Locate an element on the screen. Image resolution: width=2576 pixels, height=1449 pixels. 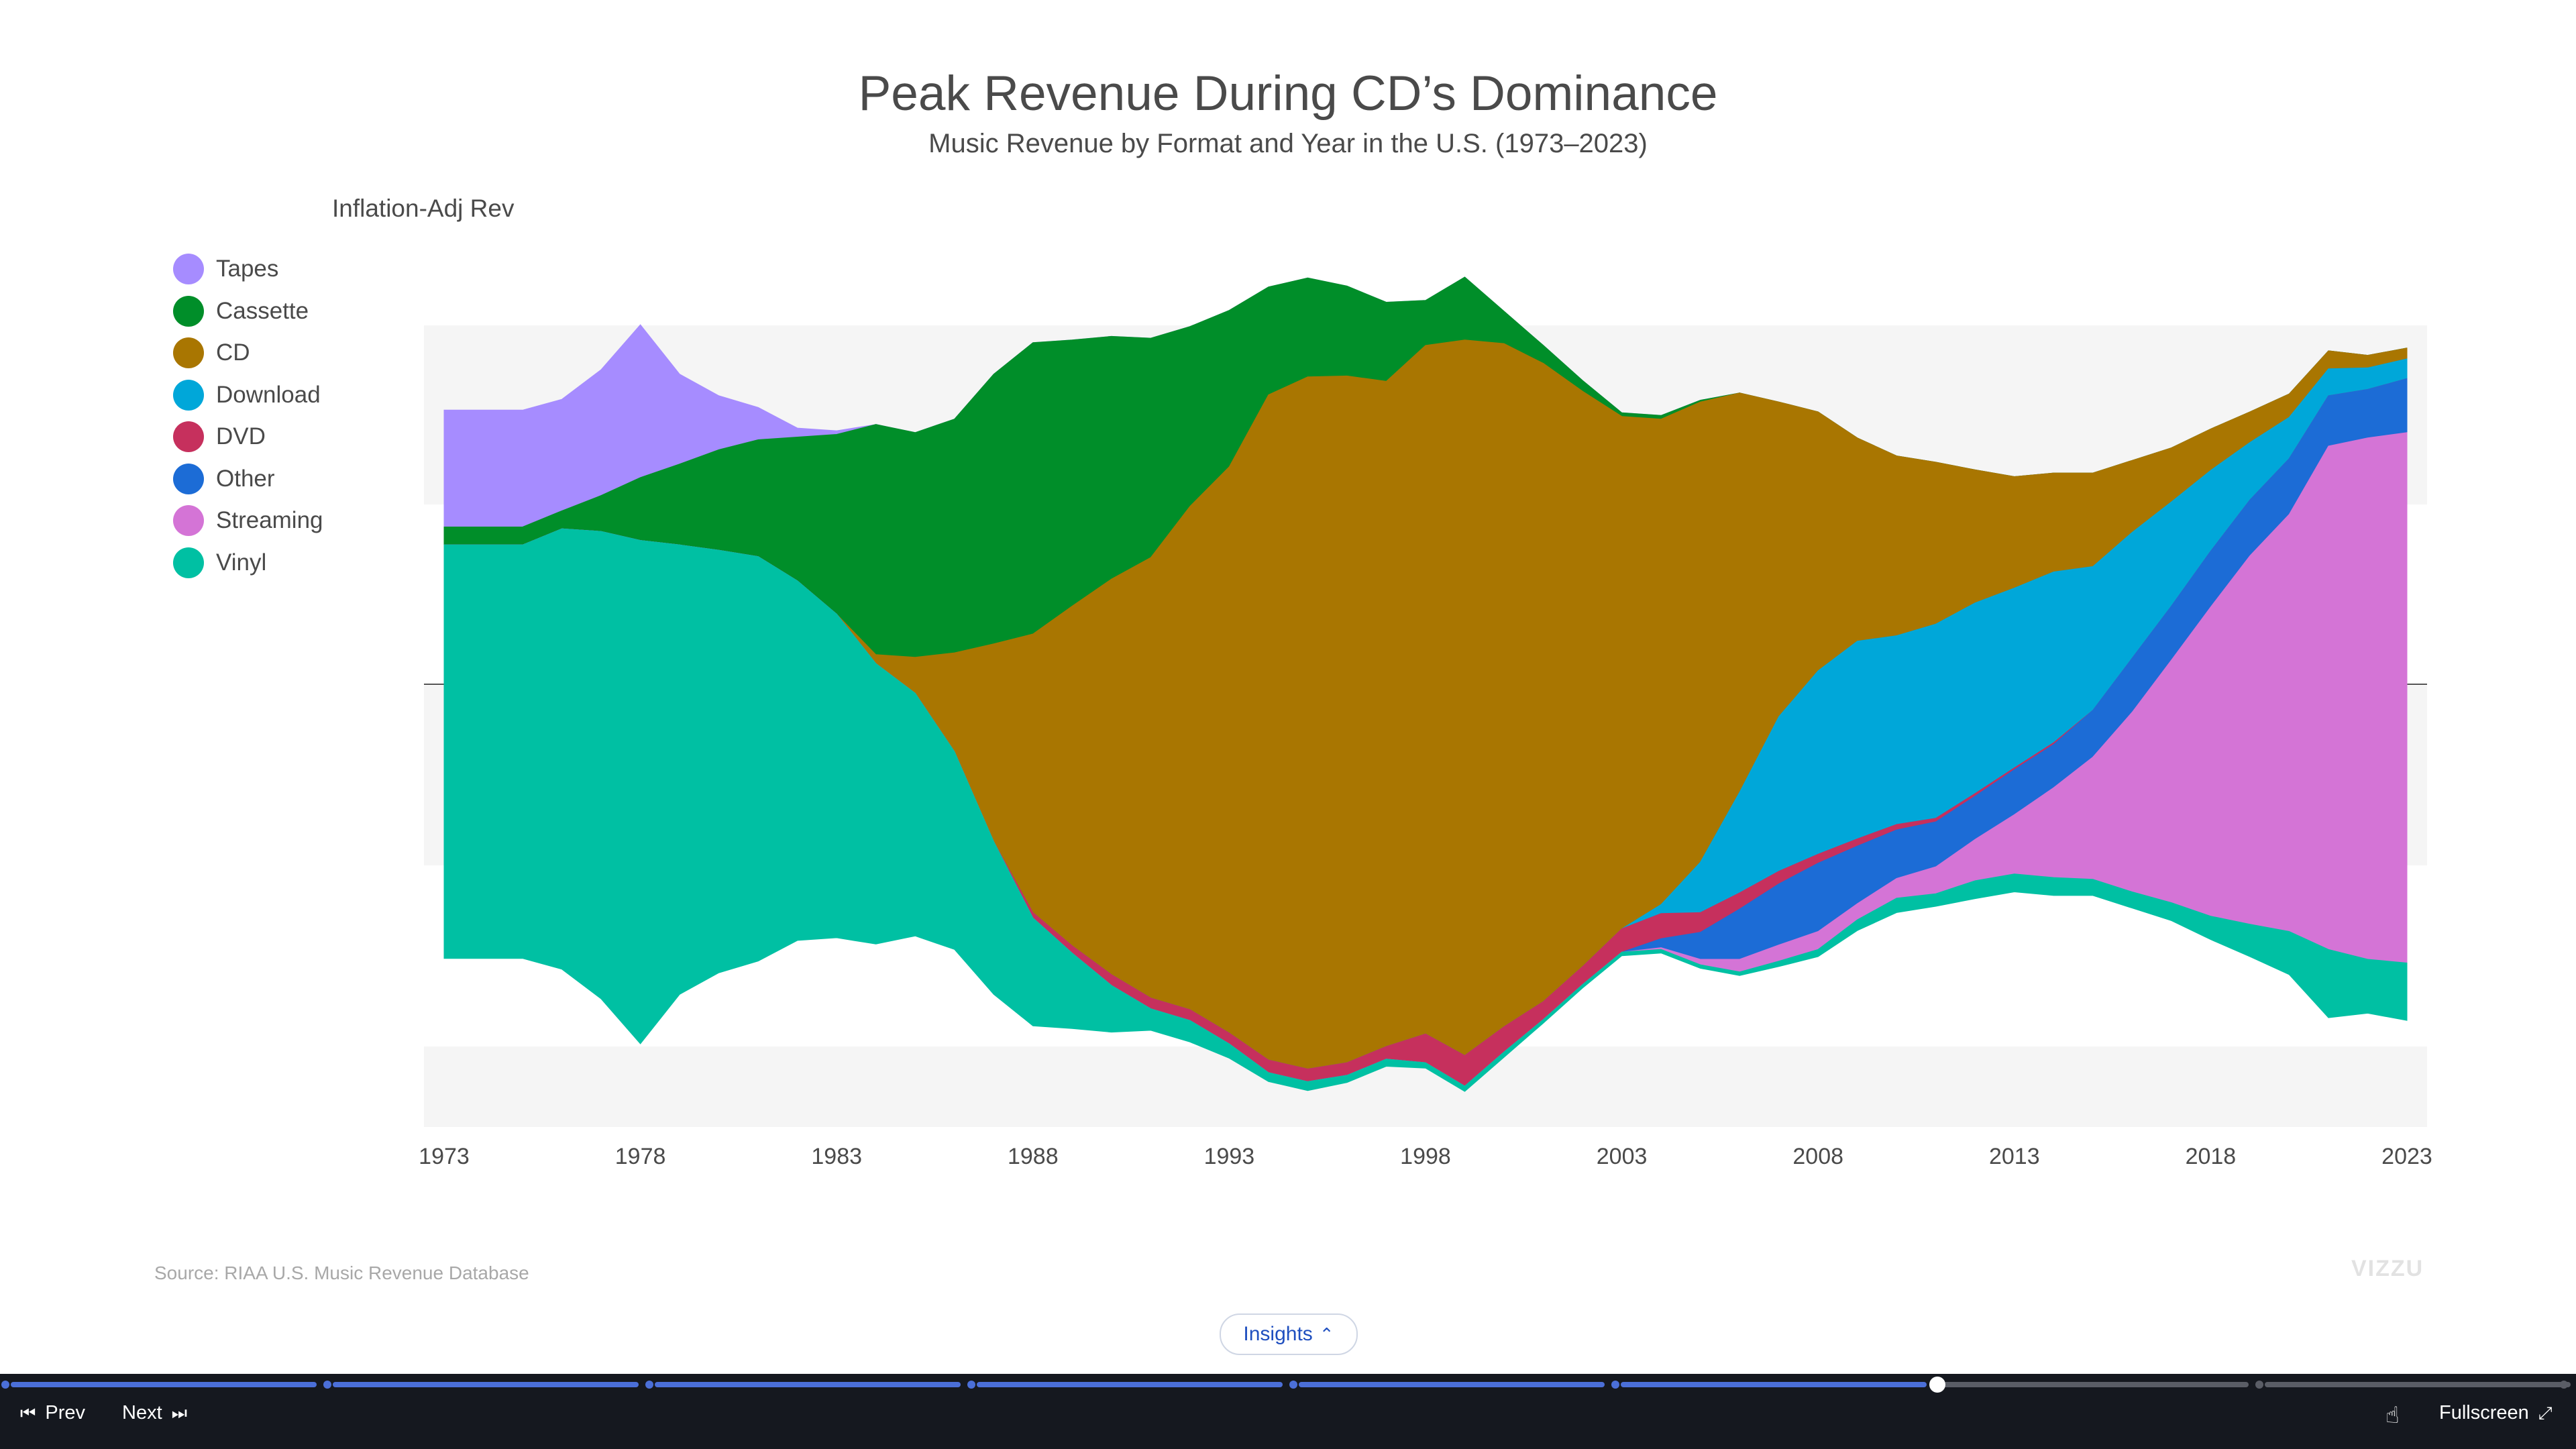
prev-label: Prev is located at coordinates (65, 1413).